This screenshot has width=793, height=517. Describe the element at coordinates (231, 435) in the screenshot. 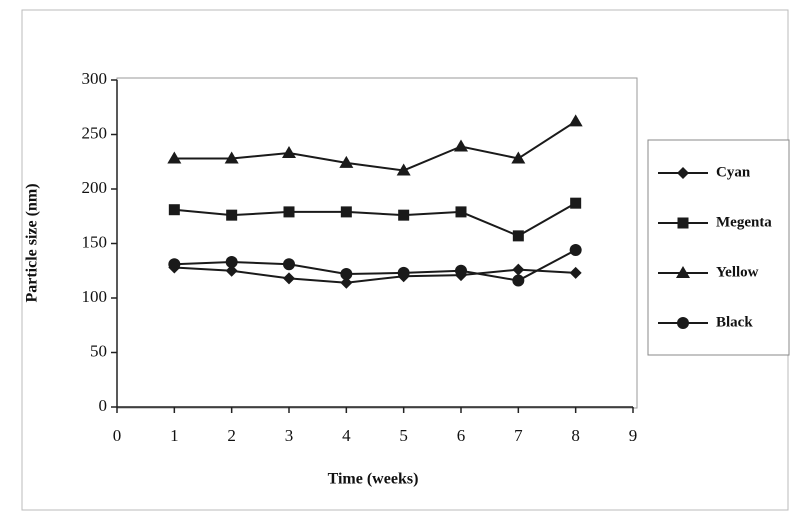

I see `x-tick-label: 2` at that location.